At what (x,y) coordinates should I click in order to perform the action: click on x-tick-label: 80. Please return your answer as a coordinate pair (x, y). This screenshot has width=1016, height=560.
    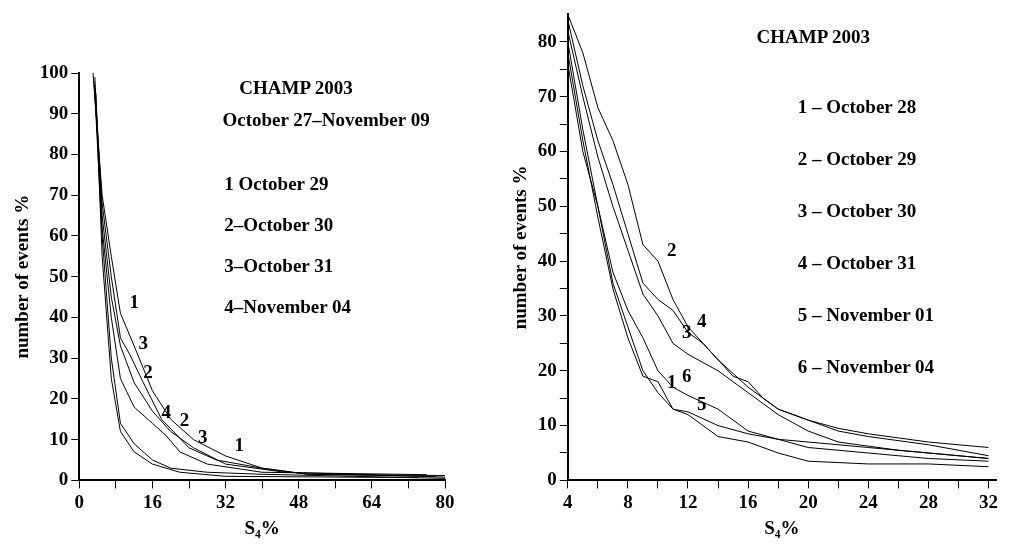
    Looking at the image, I should click on (445, 501).